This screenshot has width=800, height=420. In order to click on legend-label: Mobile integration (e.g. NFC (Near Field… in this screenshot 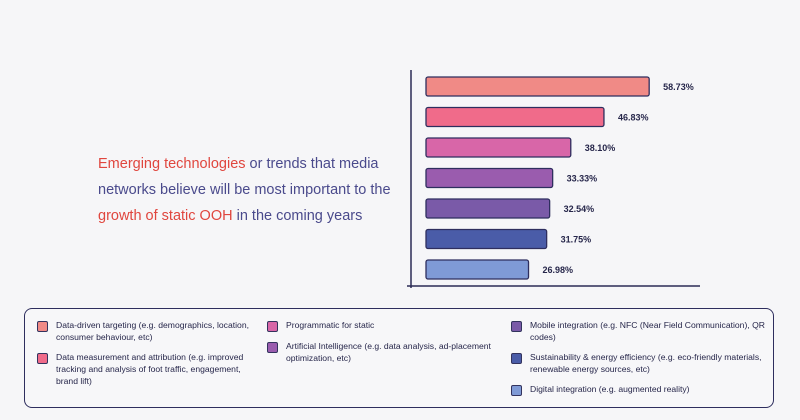, I will do `click(647, 331)`.